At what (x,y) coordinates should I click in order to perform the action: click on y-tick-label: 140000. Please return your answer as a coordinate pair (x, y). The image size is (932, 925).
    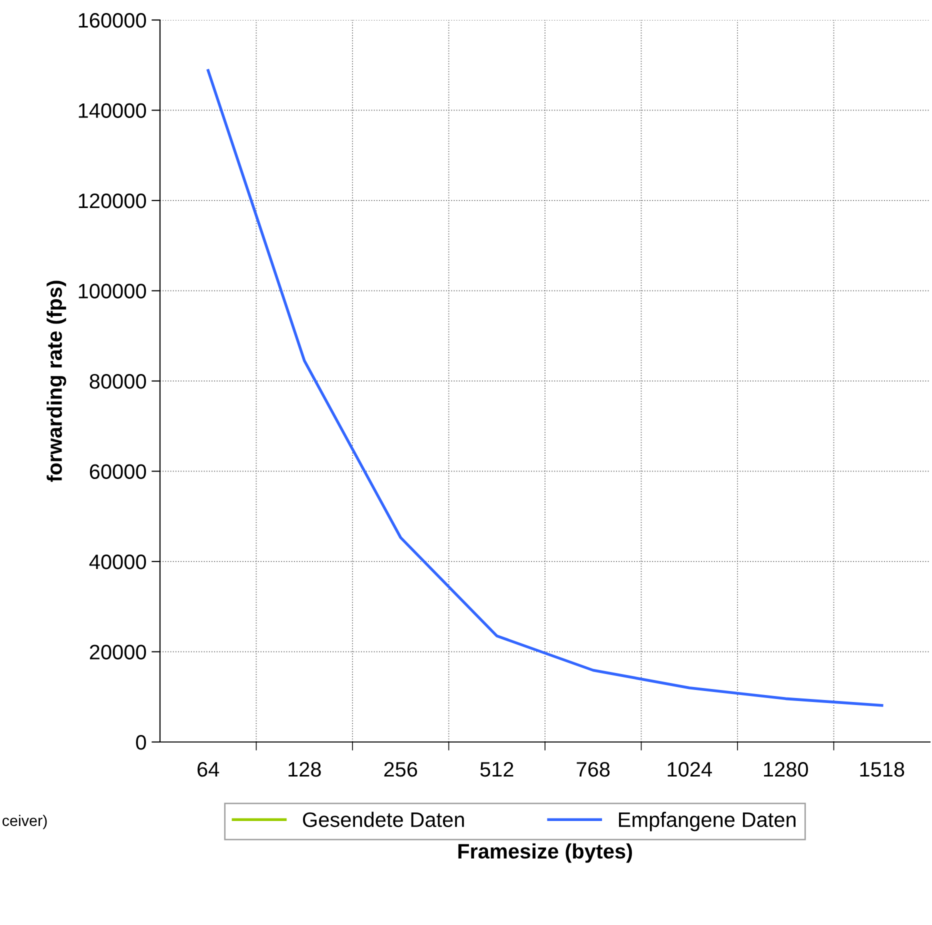
    Looking at the image, I should click on (112, 110).